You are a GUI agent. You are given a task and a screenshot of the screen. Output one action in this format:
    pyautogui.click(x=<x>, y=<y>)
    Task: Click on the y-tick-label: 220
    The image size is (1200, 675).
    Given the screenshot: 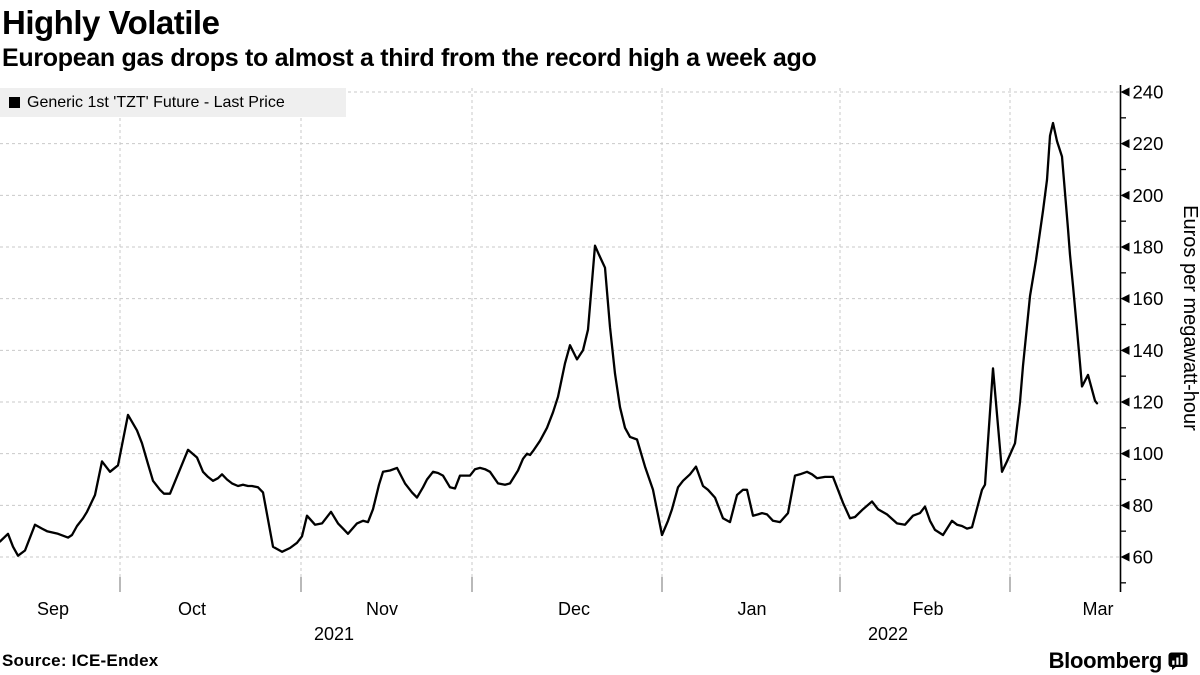 What is the action you would take?
    pyautogui.click(x=1148, y=143)
    